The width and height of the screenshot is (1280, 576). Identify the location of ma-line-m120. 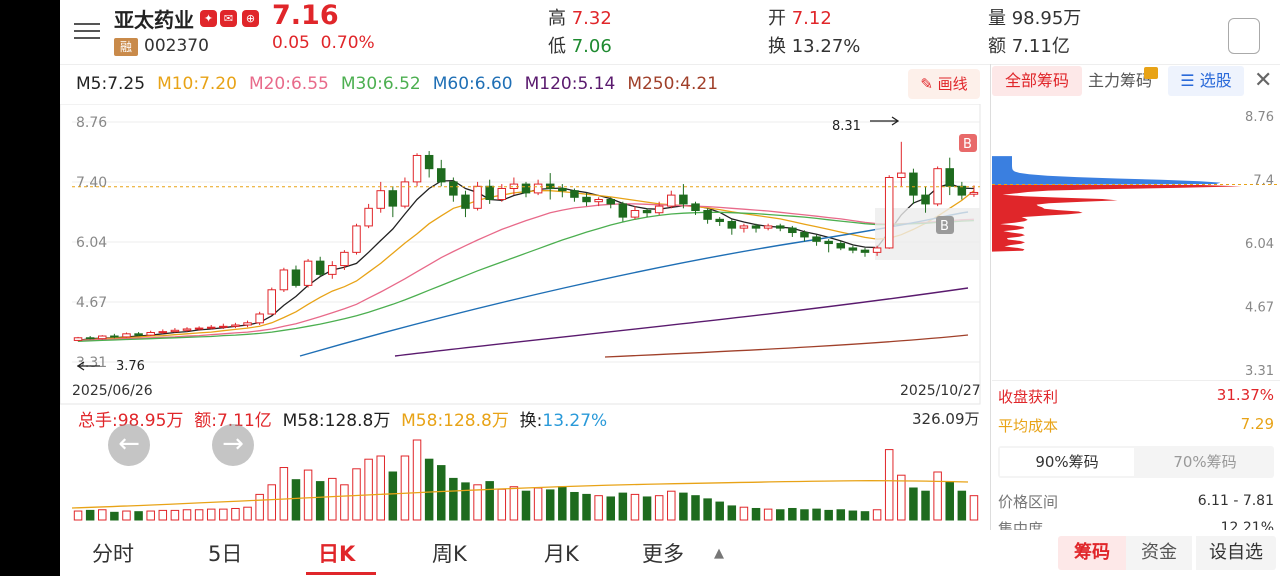
(681, 322).